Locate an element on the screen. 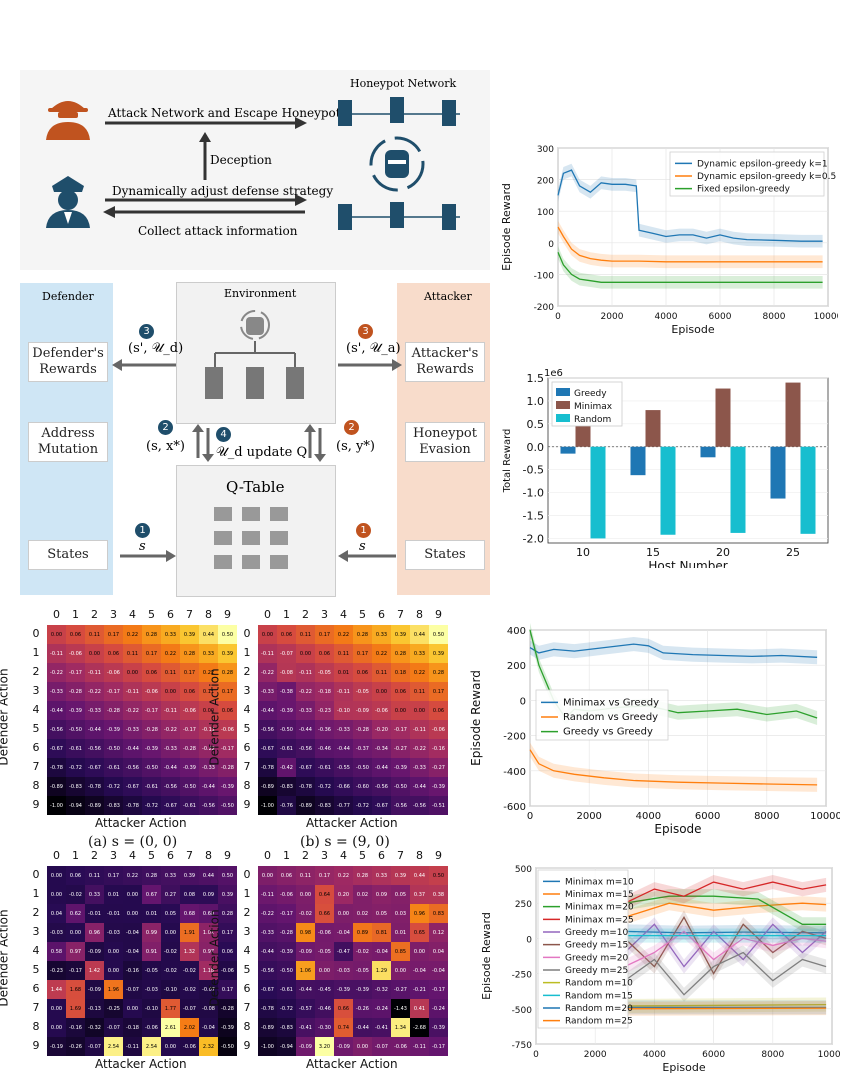 The width and height of the screenshot is (856, 1074). heatmap-cell: 0.11 is located at coordinates (170, 672).